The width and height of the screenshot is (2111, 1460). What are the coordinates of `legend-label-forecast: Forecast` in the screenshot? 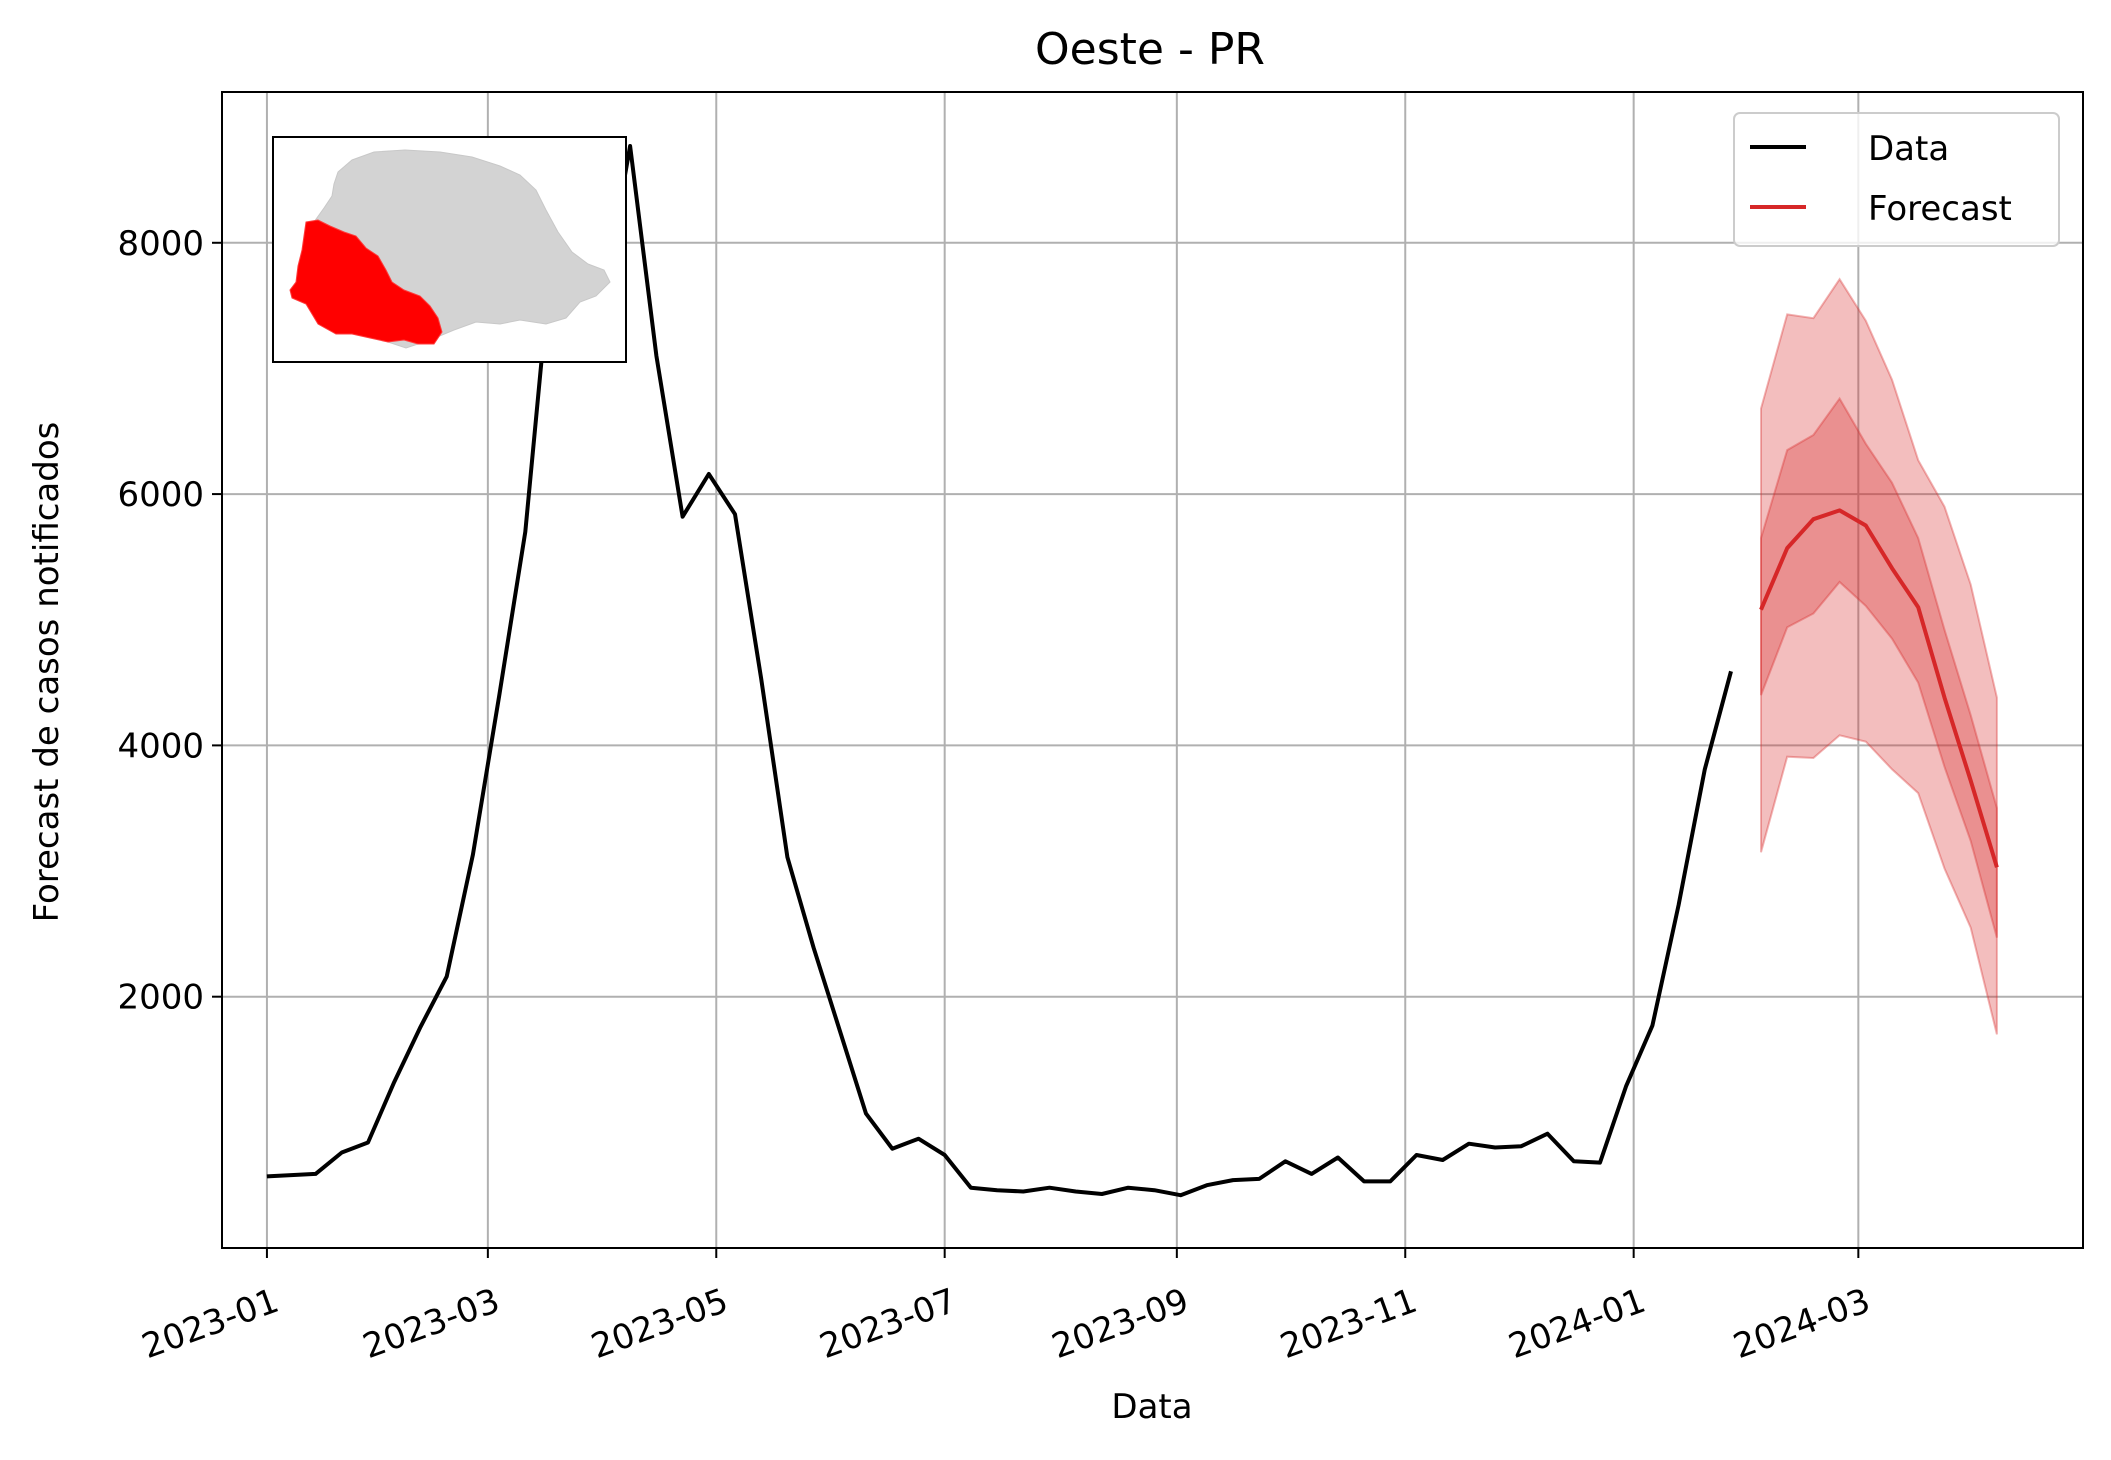 It's located at (1940, 209).